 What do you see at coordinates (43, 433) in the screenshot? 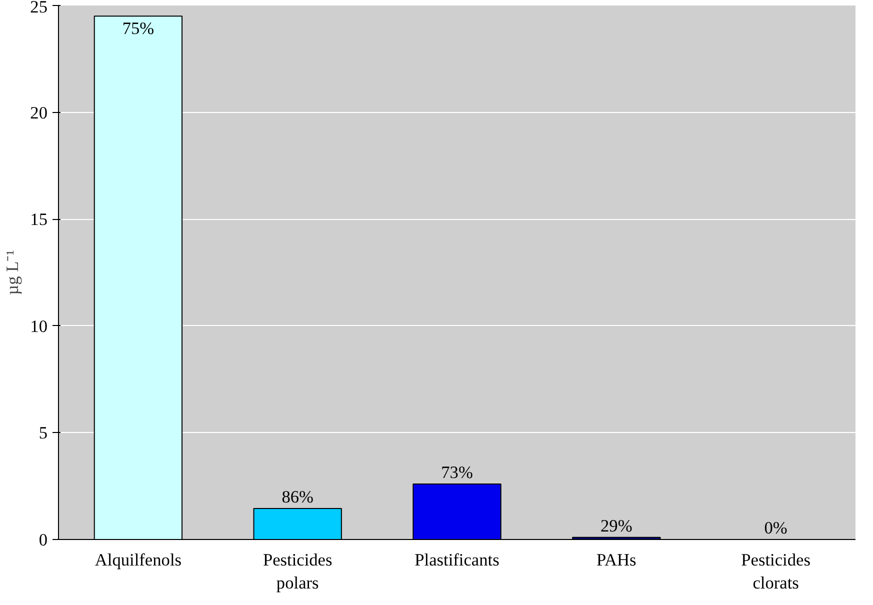
I see `y-tick-label: 5` at bounding box center [43, 433].